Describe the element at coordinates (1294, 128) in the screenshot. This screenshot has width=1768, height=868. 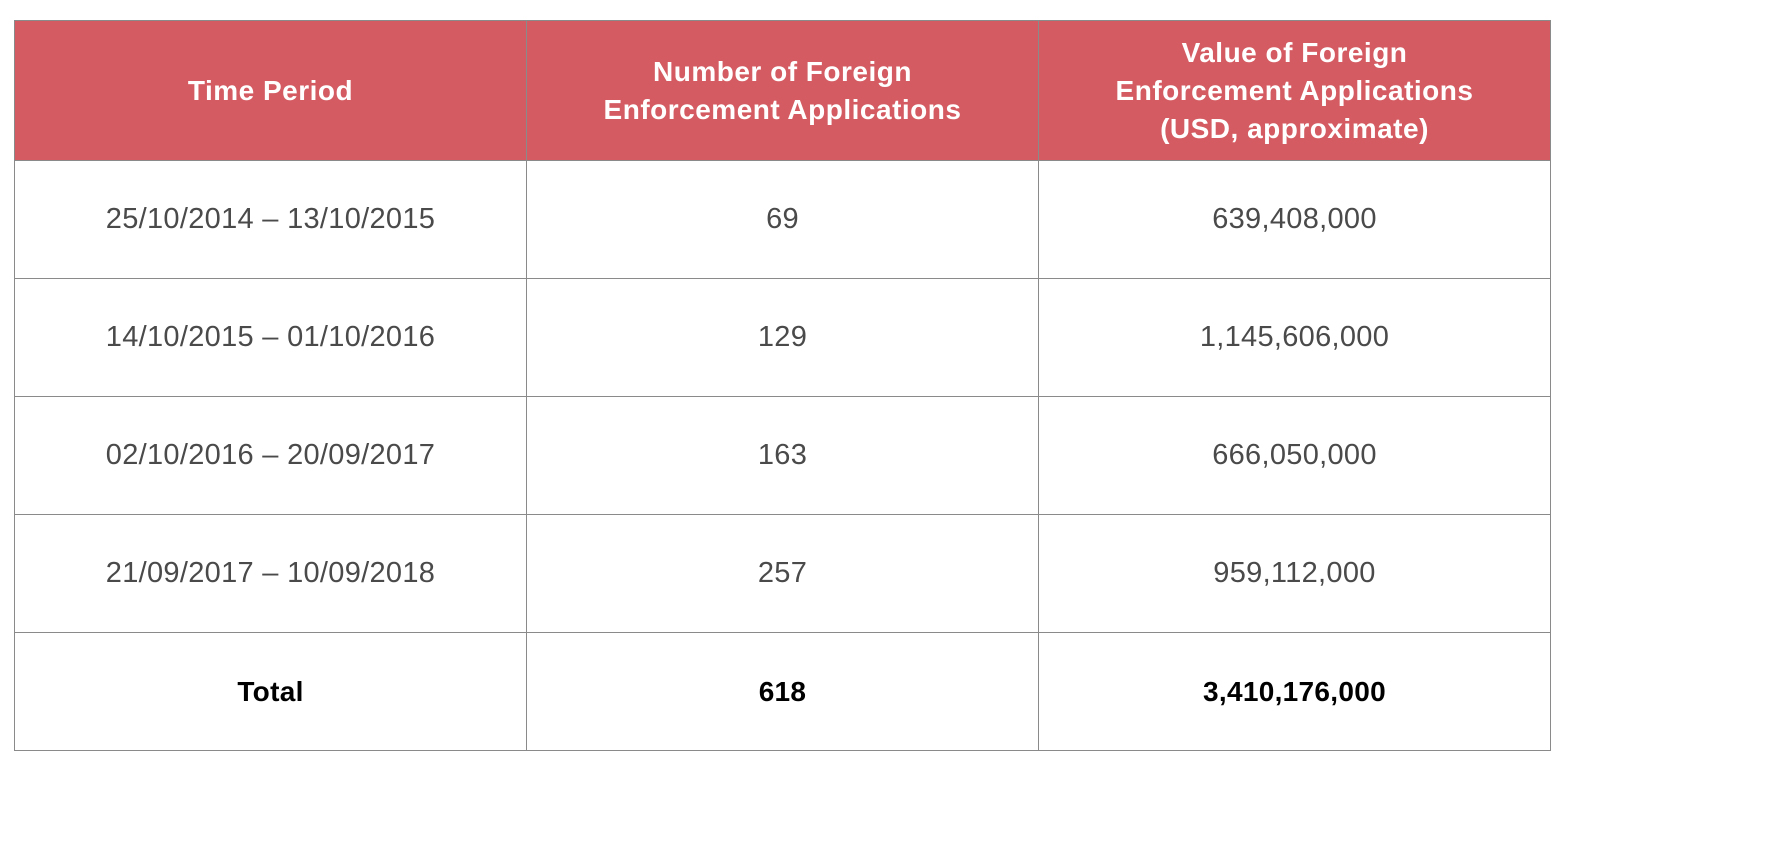
I see `header-line: (USD, approximate)` at that location.